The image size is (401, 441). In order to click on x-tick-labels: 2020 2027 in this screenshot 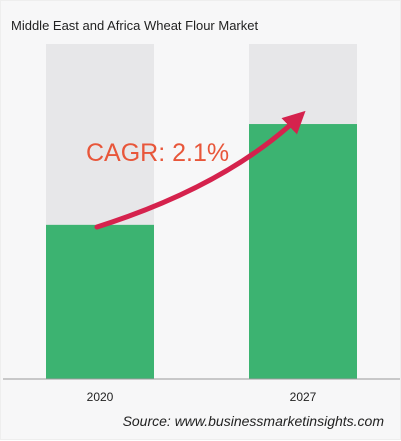, I will do `click(202, 397)`.